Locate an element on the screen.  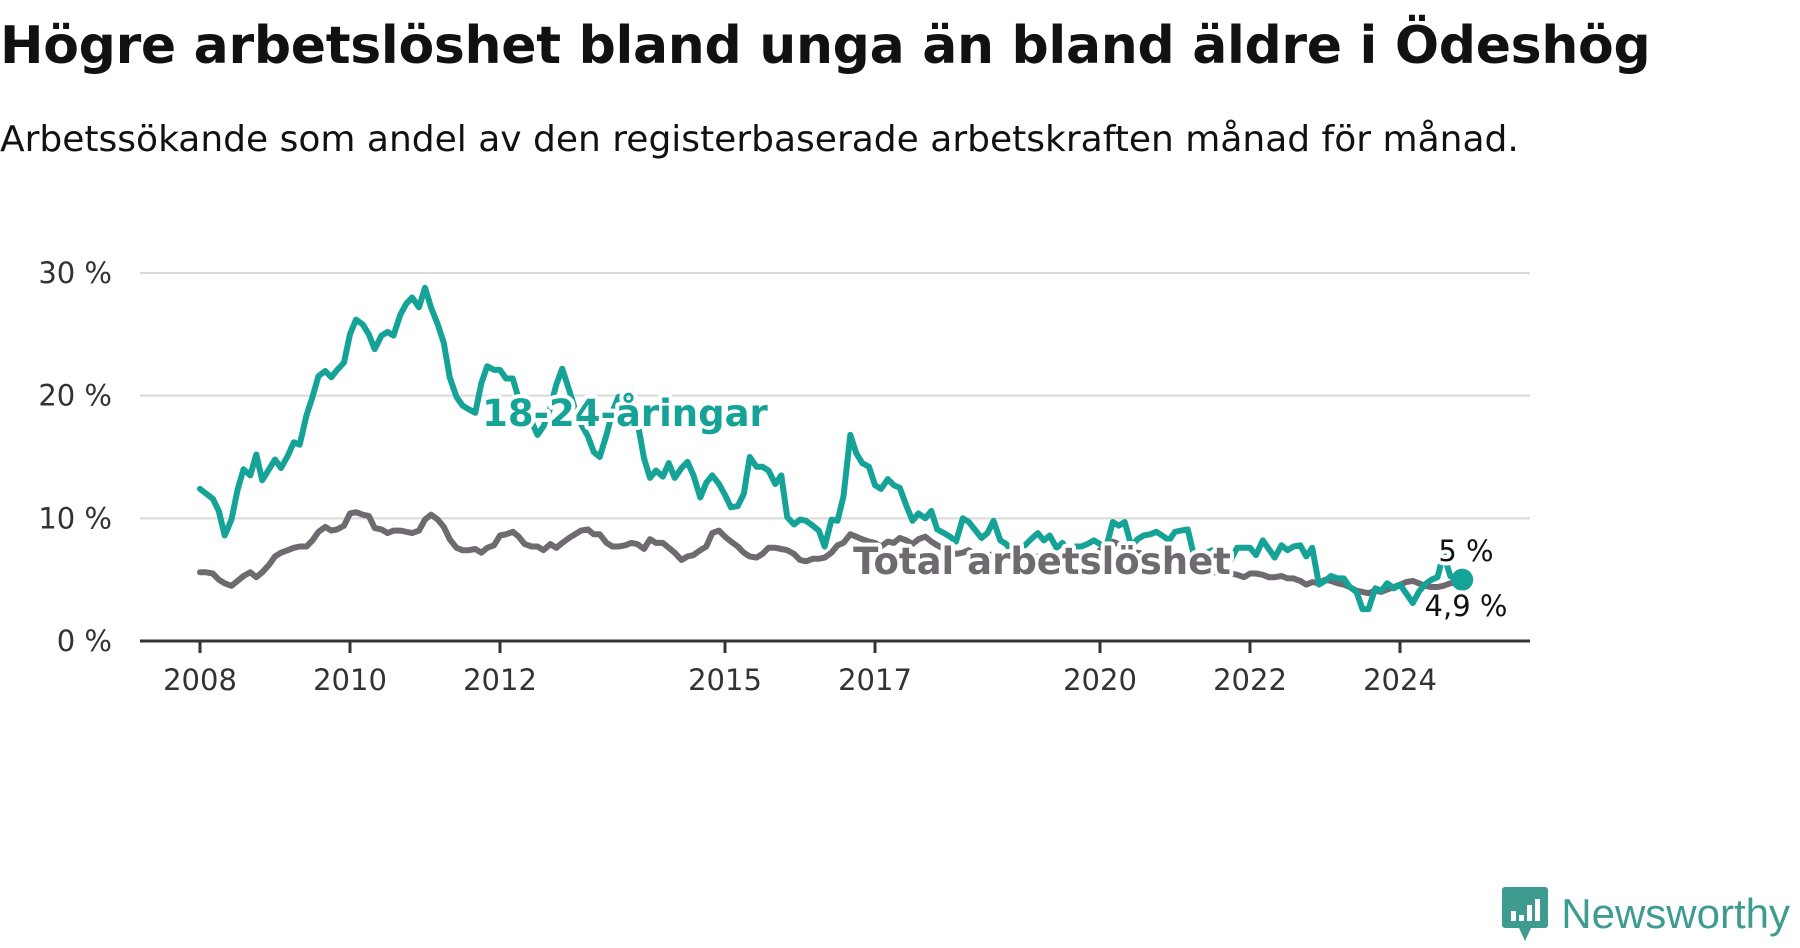
y-tick-label: 0 % is located at coordinates (84, 641).